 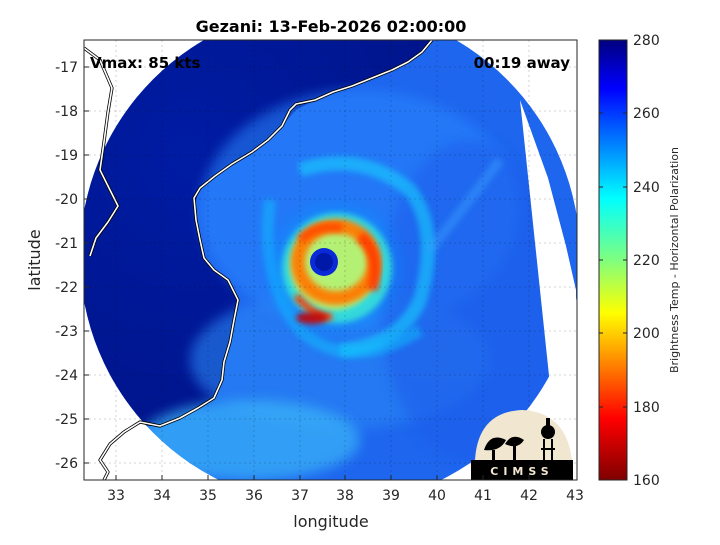 I want to click on y-tick-label: -22, so click(x=66, y=288).